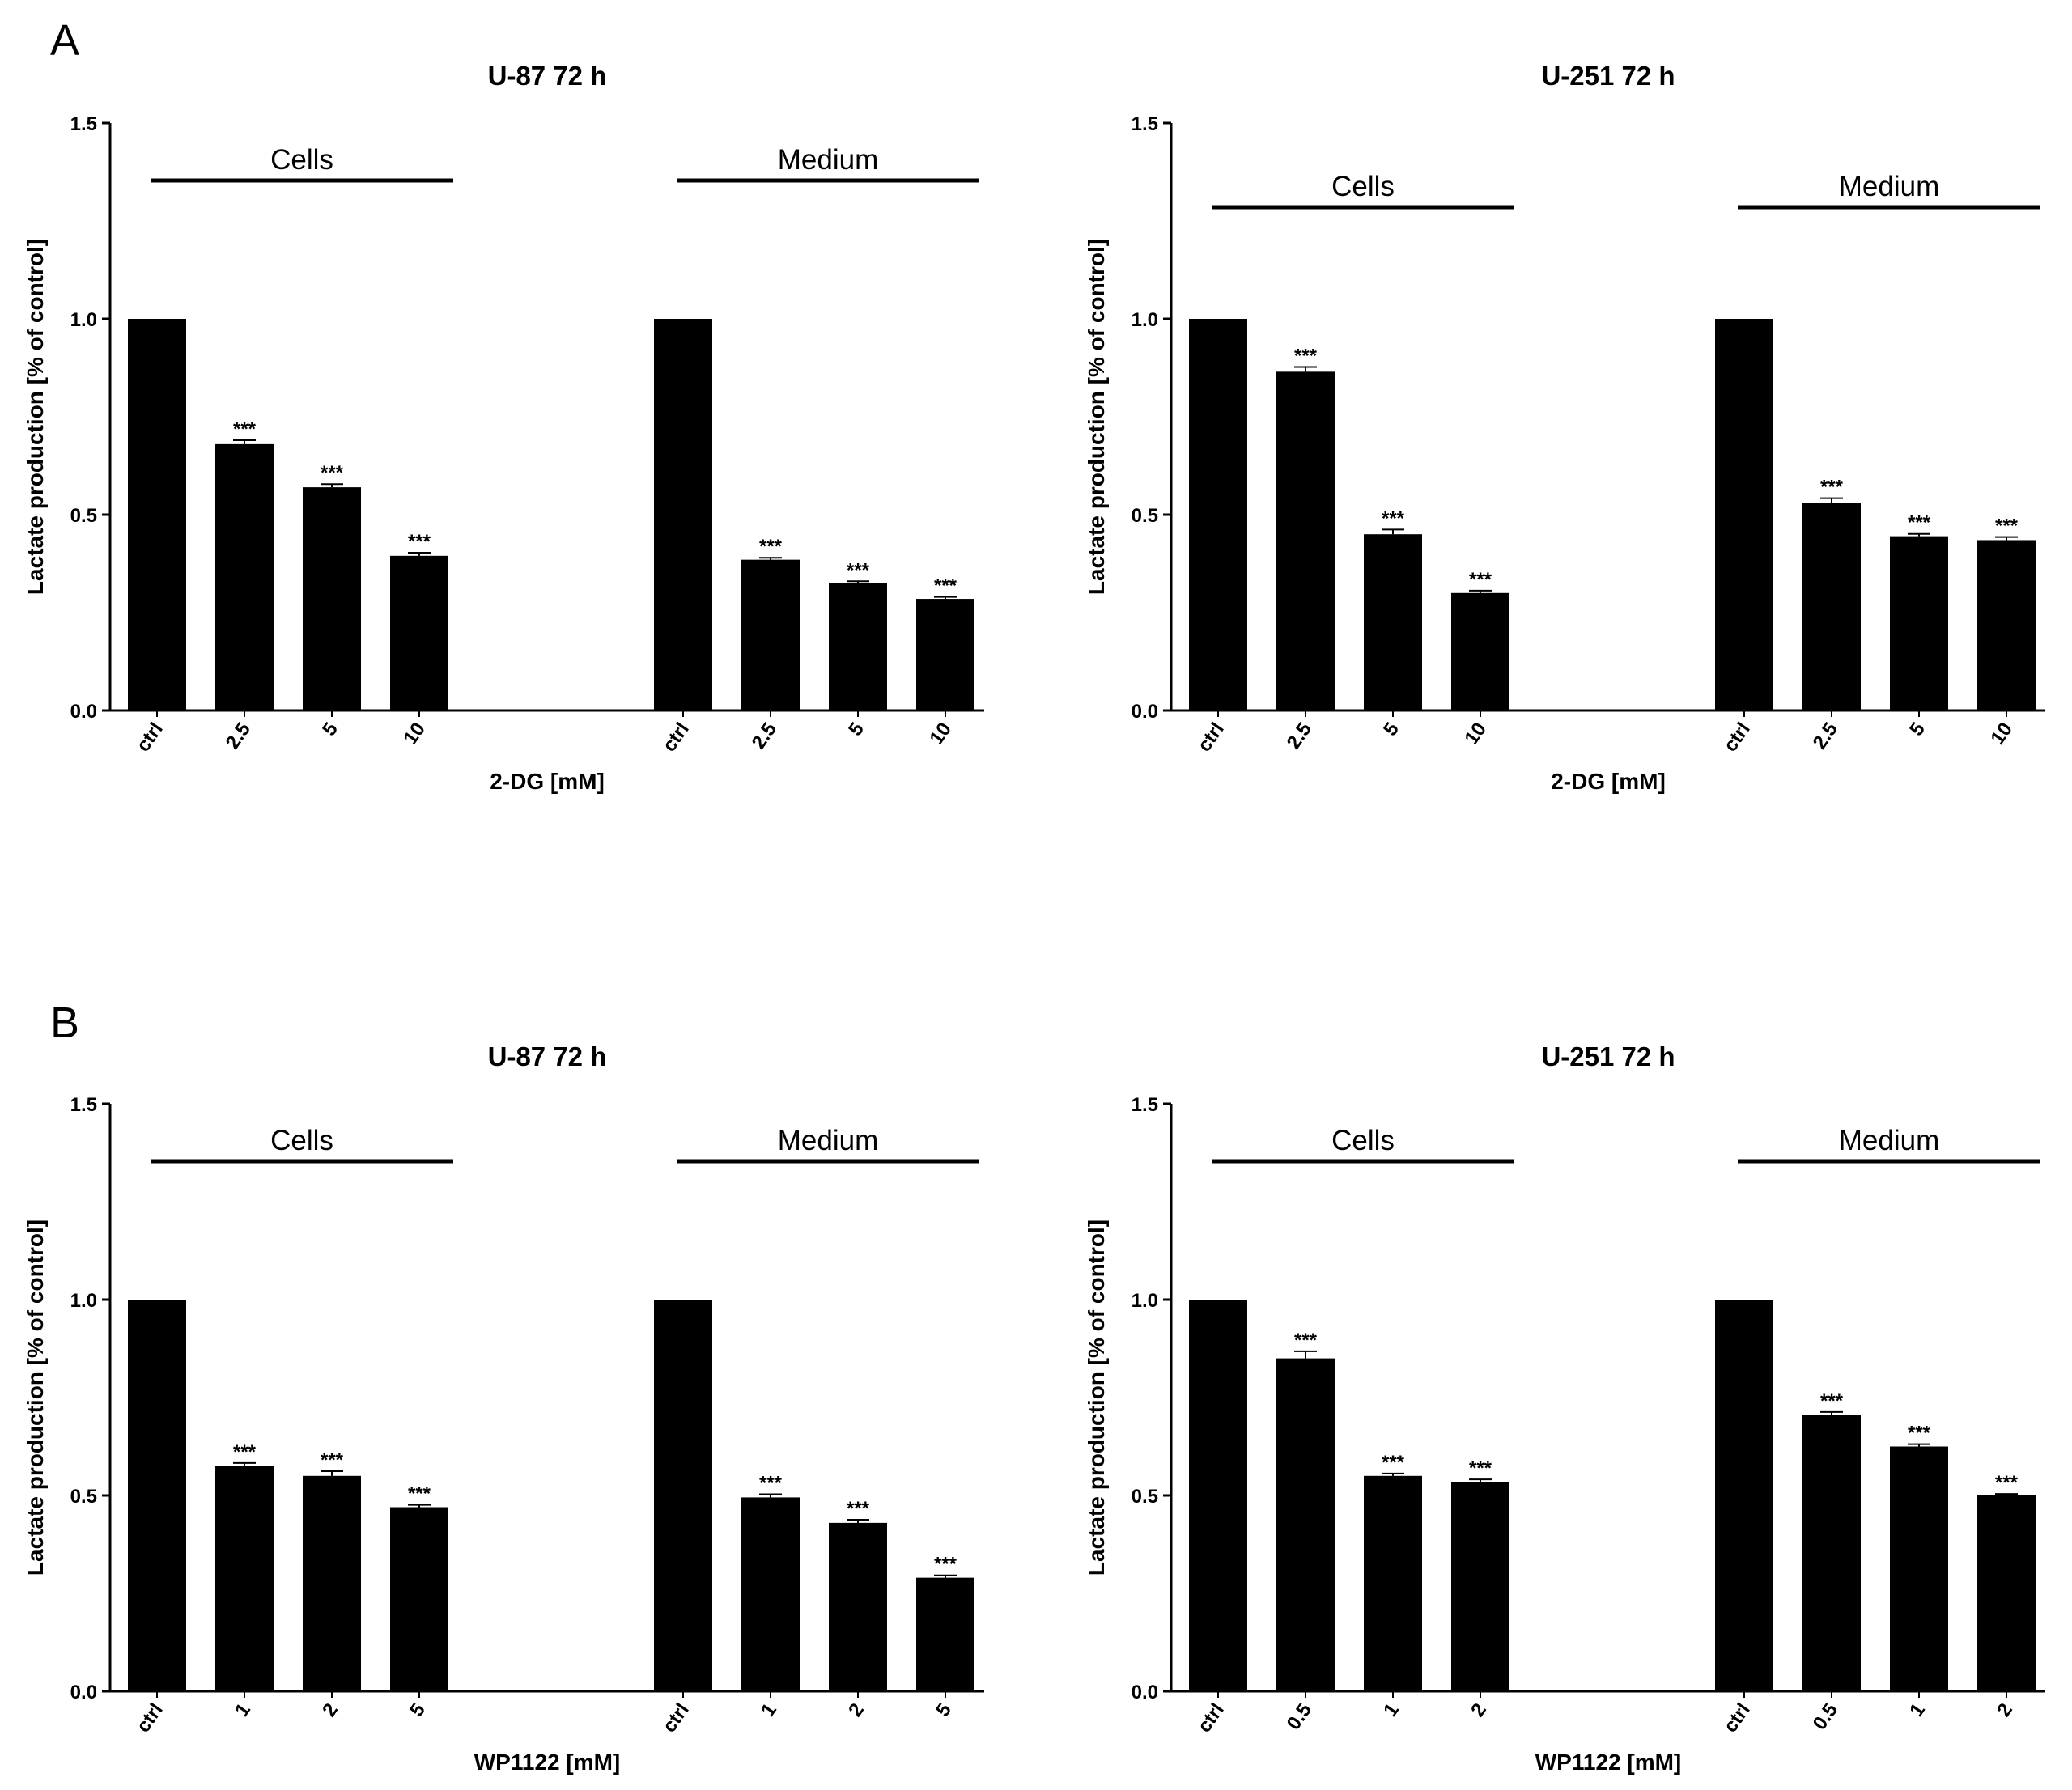 Image resolution: width=2072 pixels, height=1790 pixels. I want to click on x-axis-label: WP1122 [mM], so click(547, 1762).